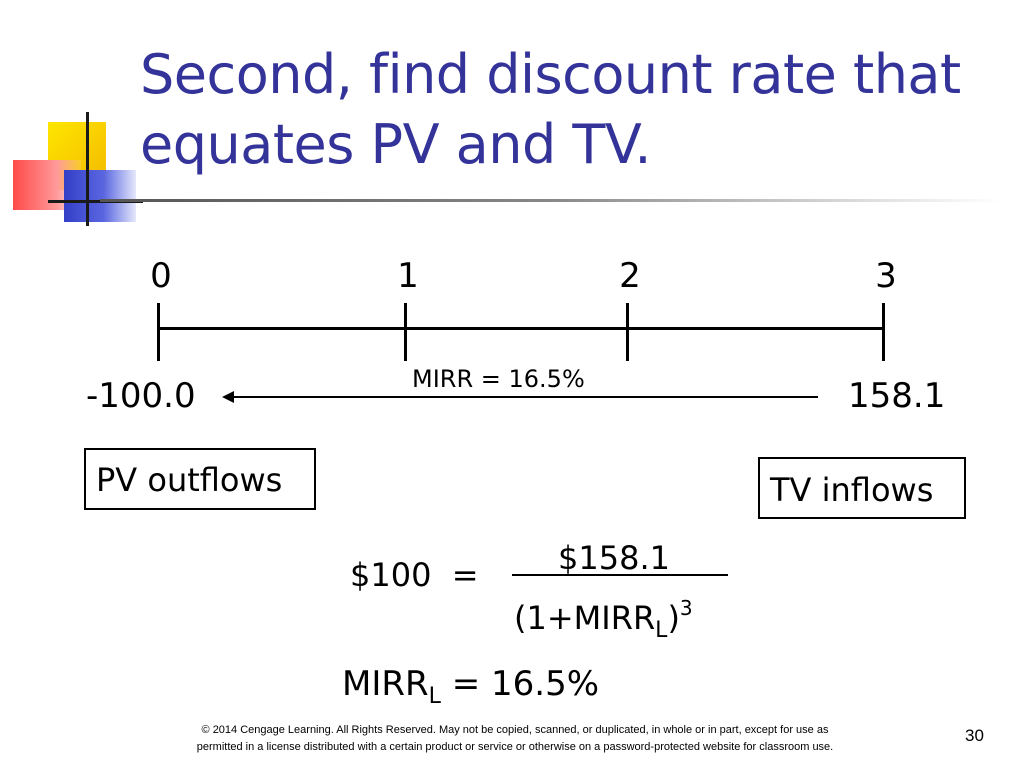 The image size is (1024, 768). What do you see at coordinates (620, 575) in the screenshot?
I see `fraction-bar` at bounding box center [620, 575].